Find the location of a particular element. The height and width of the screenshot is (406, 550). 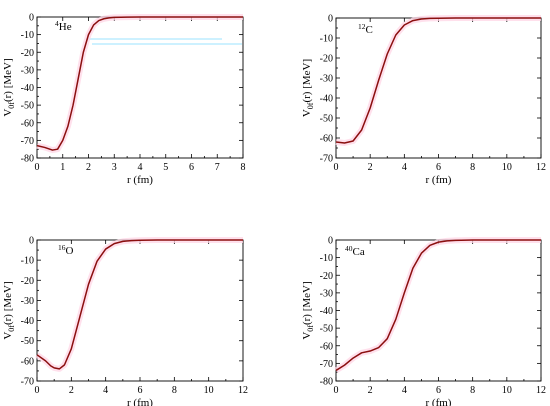

y-tick-label: -80 is located at coordinates (326, 382).